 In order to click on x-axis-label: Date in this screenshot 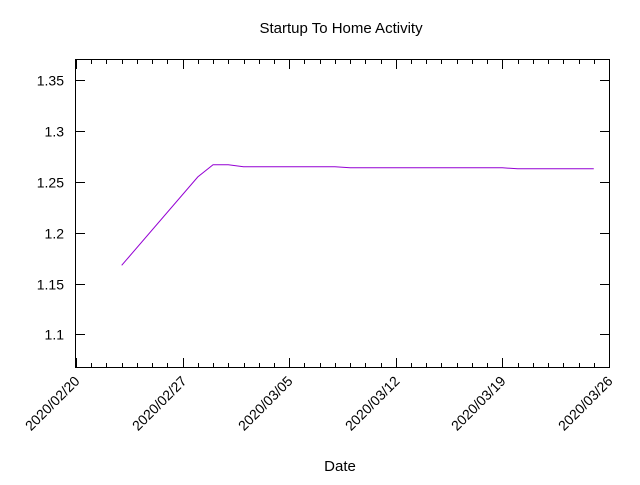, I will do `click(340, 466)`.